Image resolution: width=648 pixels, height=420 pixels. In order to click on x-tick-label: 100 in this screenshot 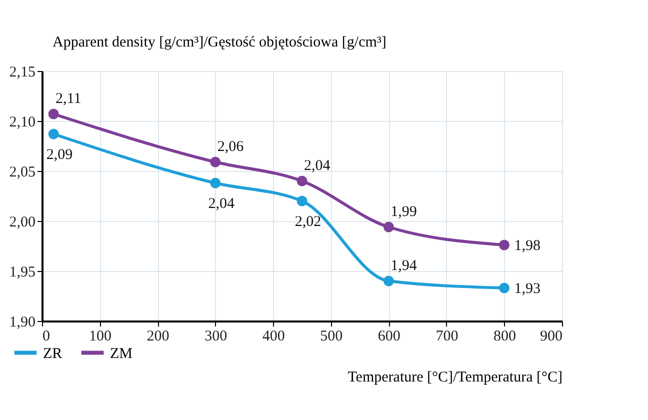, I will do `click(100, 336)`.